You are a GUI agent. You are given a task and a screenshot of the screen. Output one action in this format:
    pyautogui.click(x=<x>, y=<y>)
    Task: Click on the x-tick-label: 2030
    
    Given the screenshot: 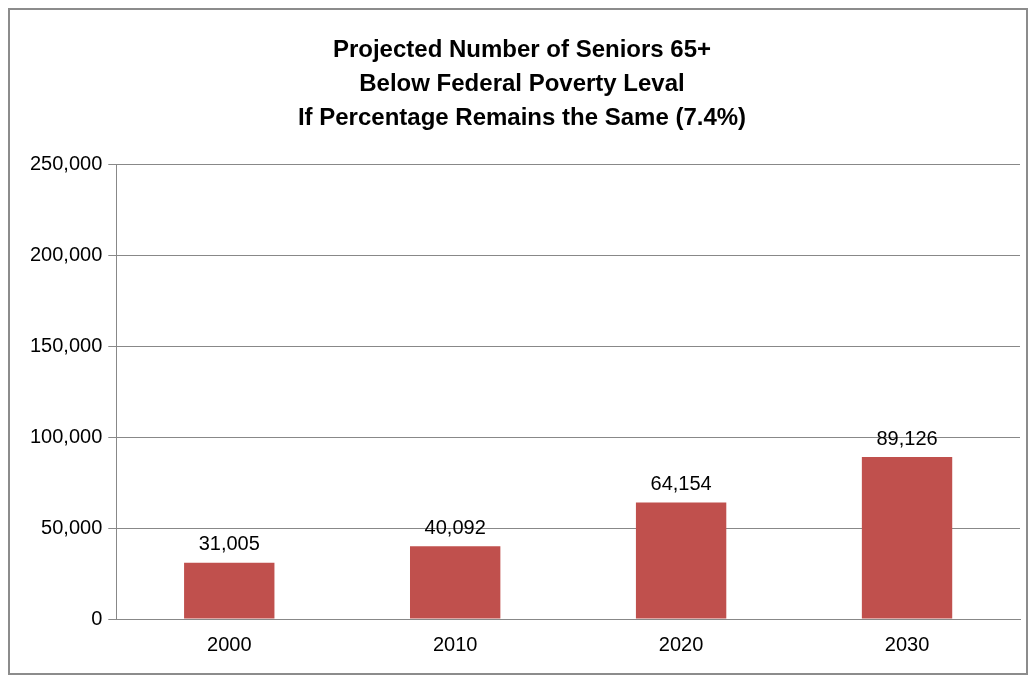 What is the action you would take?
    pyautogui.click(x=907, y=643)
    